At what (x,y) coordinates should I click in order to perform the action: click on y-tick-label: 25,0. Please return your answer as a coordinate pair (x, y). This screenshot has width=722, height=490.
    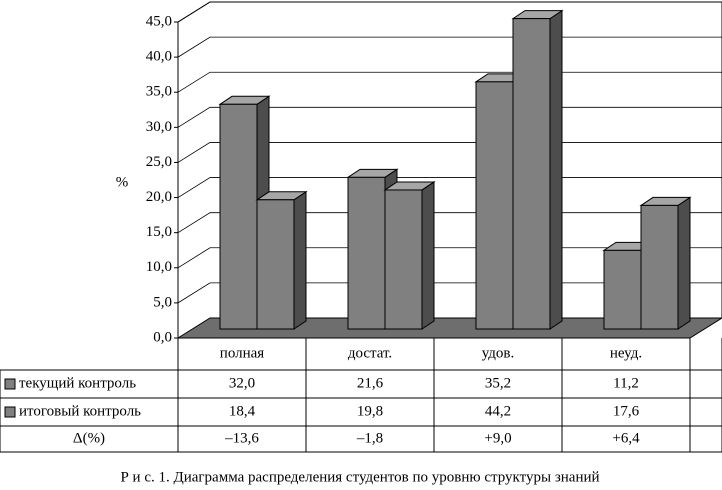
    Looking at the image, I should click on (159, 162).